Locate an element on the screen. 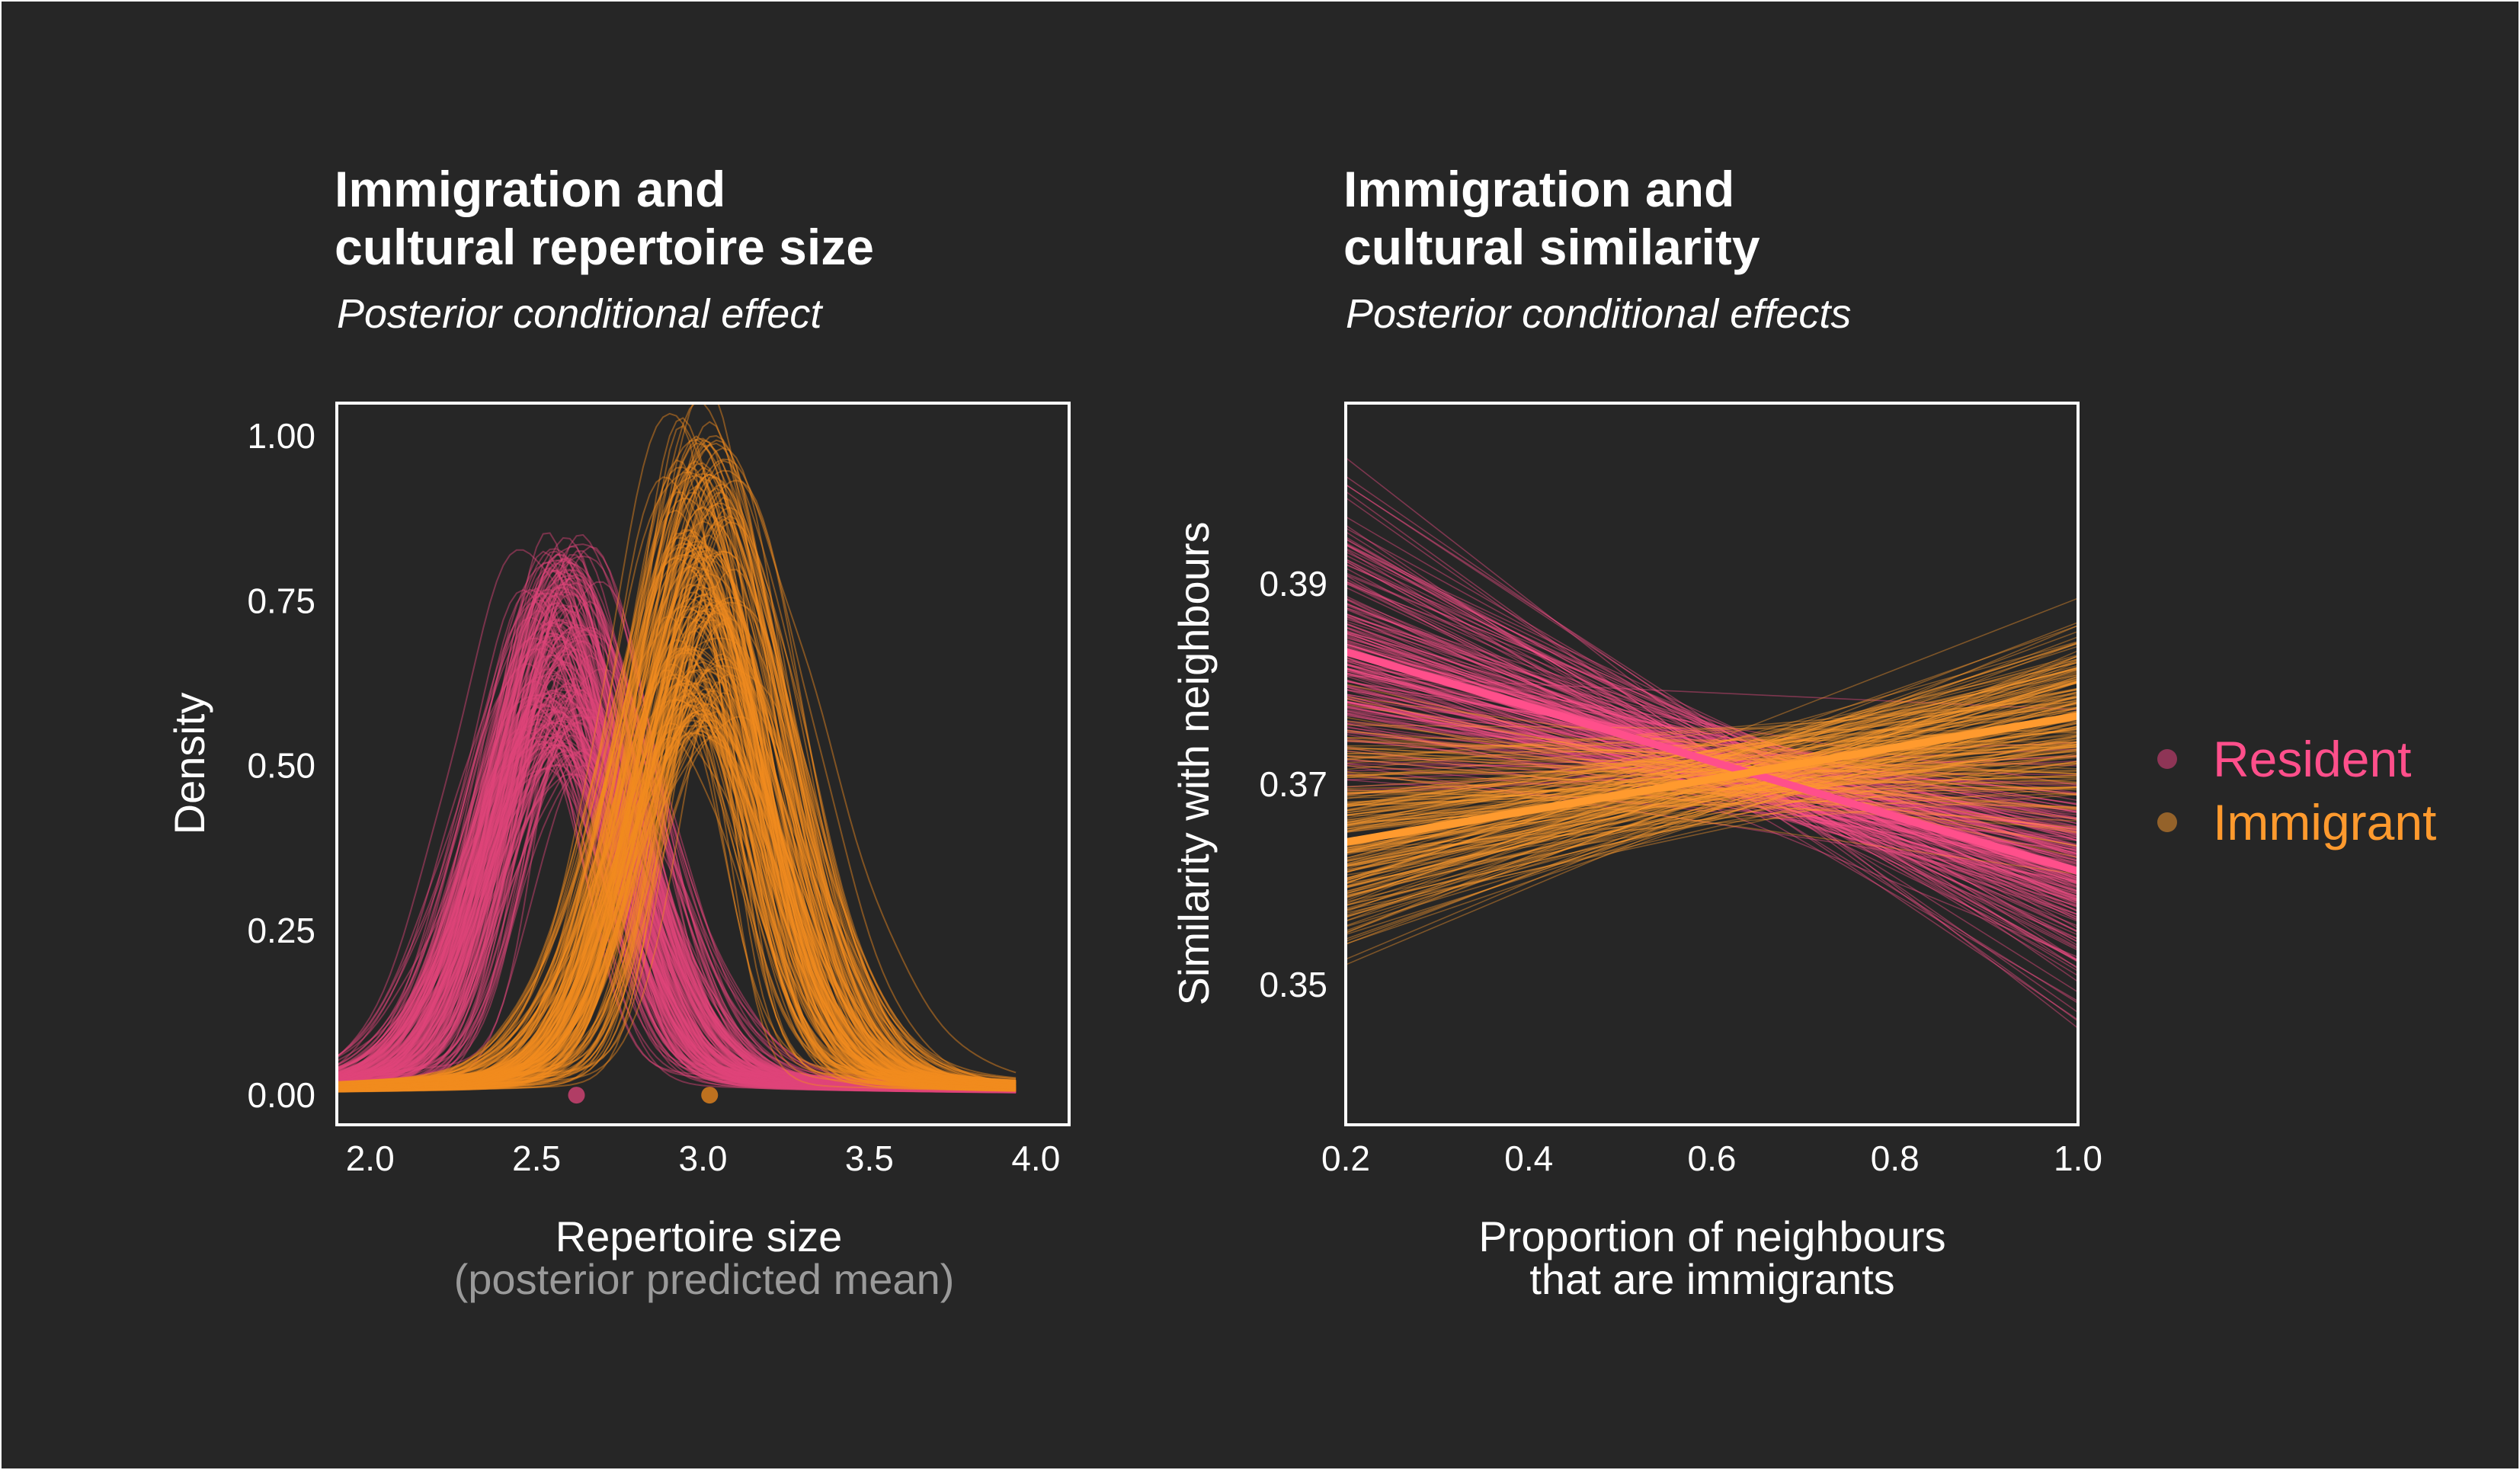 The width and height of the screenshot is (2520, 1470). y-tick-label: 0.37 is located at coordinates (1293, 784).